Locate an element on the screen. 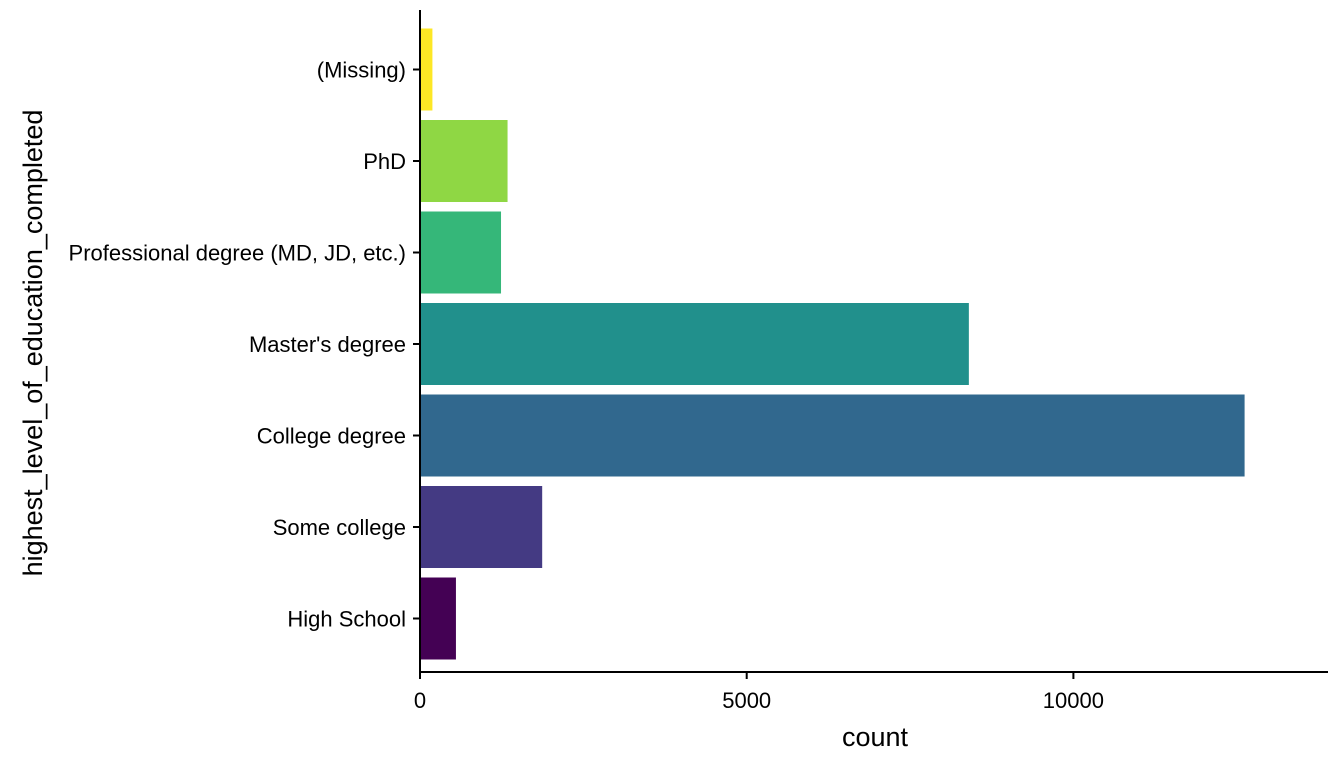 The height and width of the screenshot is (768, 1344). y-tick-label: (Missing) is located at coordinates (361, 70).